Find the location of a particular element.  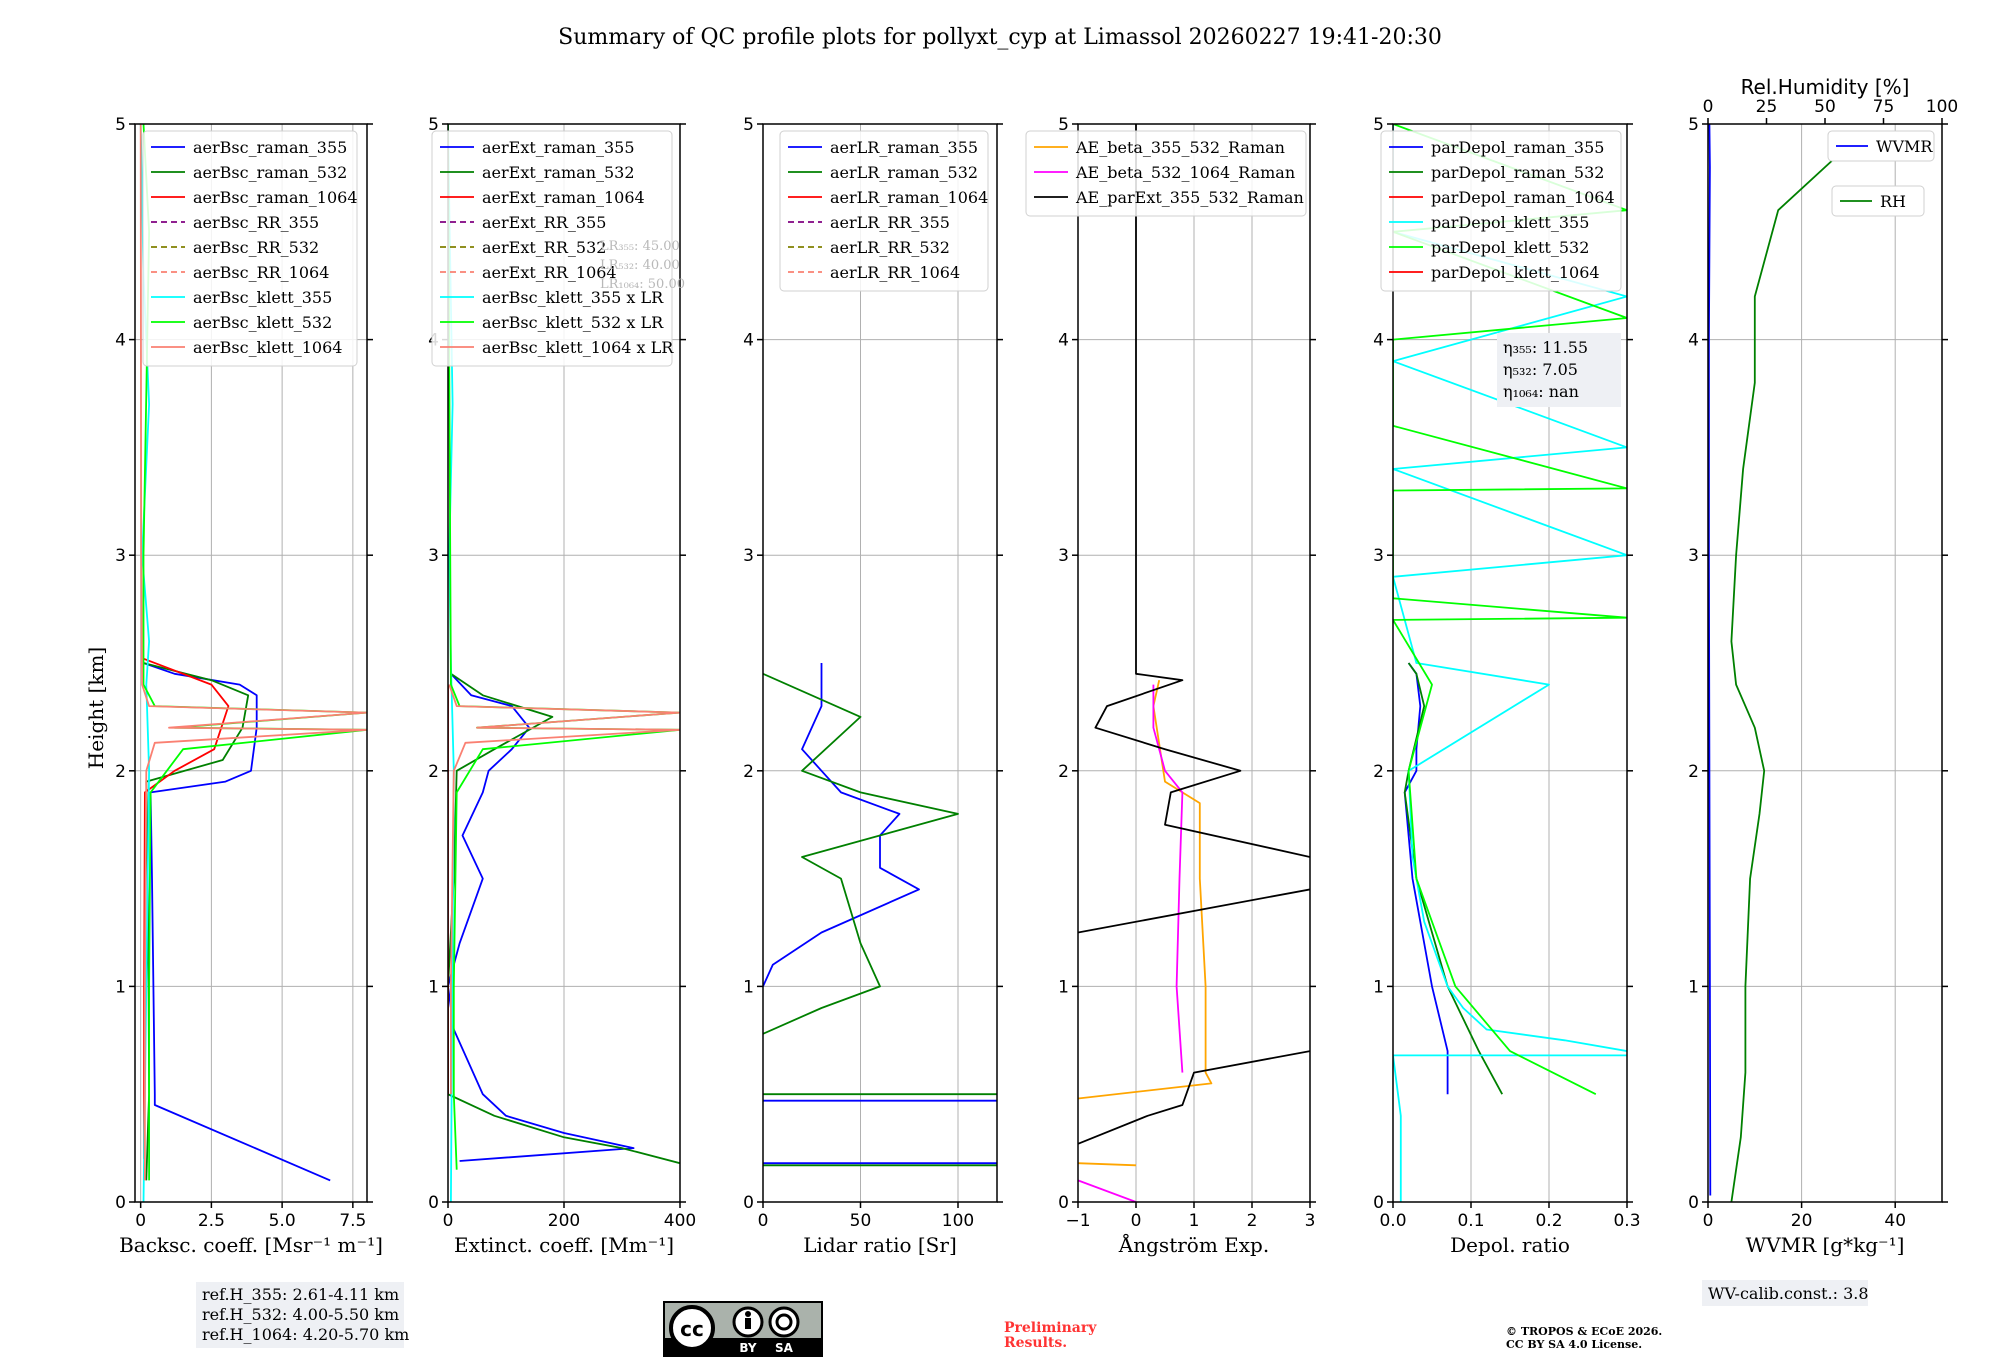

series-group-ext is located at coordinates (564, 663).